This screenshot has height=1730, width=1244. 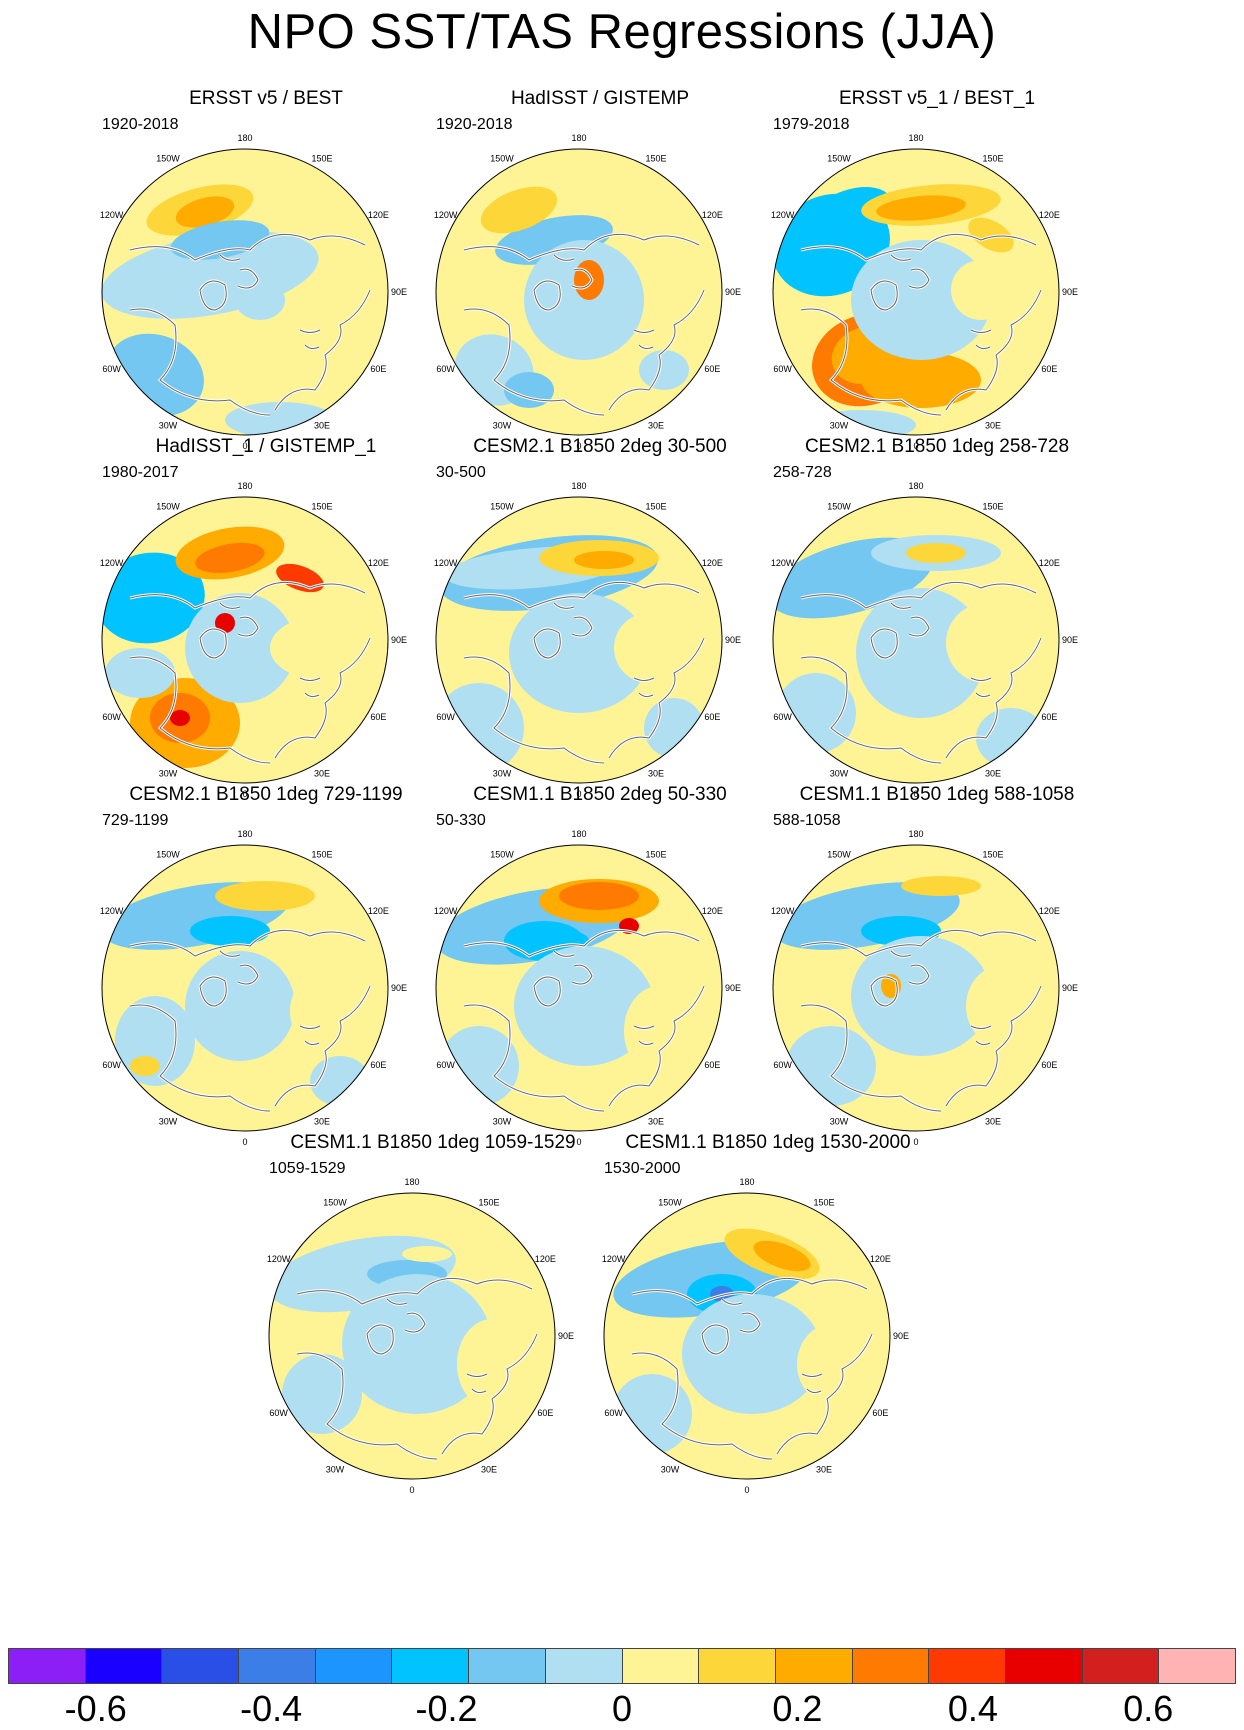 What do you see at coordinates (622, 1708) in the screenshot?
I see `colorbar-tick-label: 0` at bounding box center [622, 1708].